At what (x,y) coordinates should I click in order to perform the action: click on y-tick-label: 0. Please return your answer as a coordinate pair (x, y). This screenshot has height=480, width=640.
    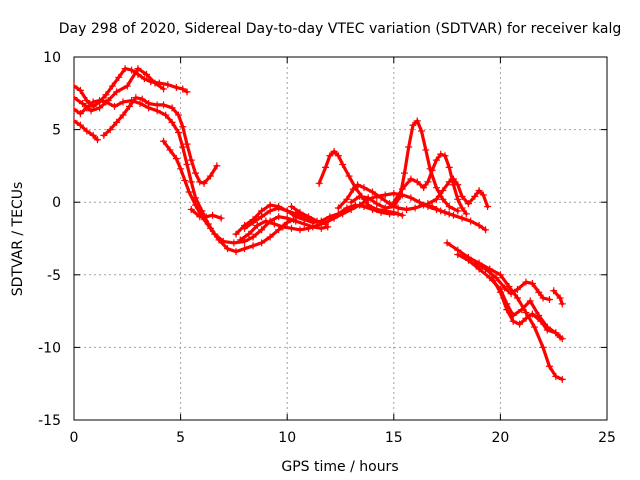
    Looking at the image, I should click on (56, 203).